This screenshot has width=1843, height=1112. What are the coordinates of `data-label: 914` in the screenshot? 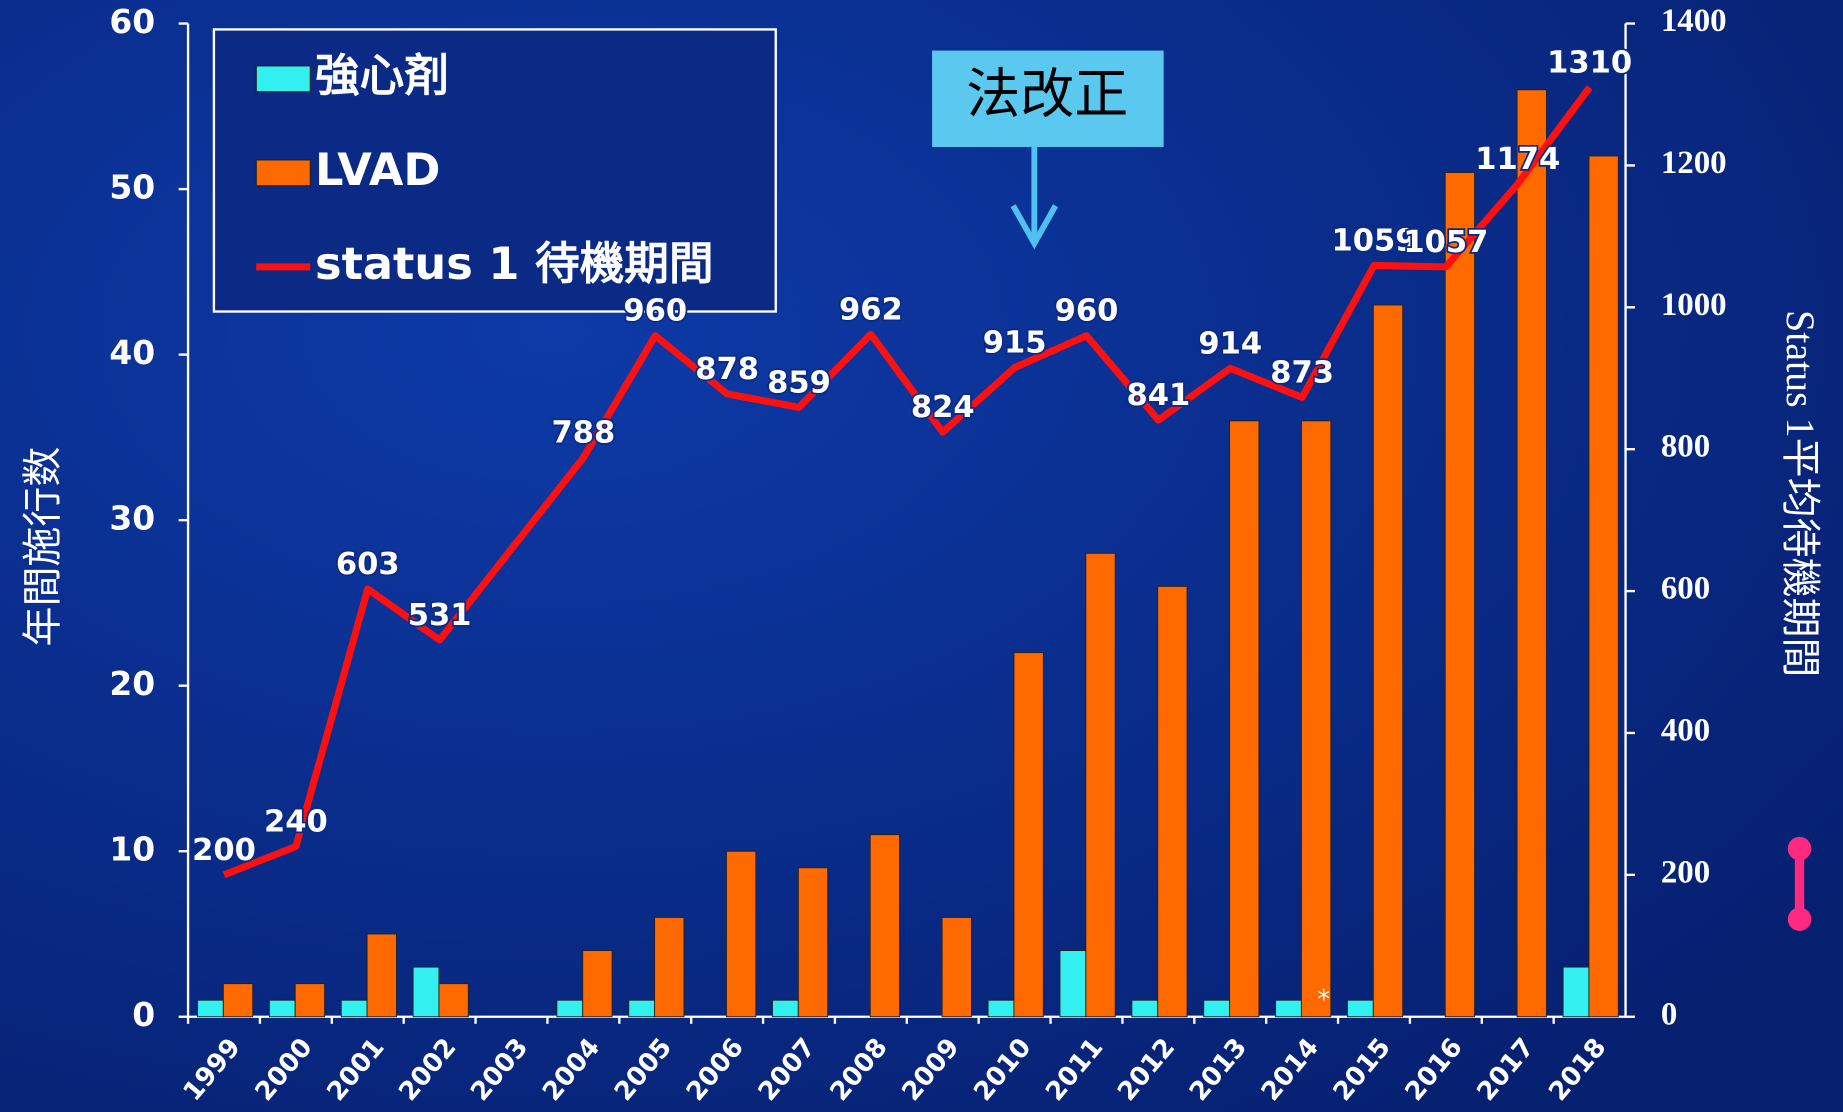 It's located at (1230, 343).